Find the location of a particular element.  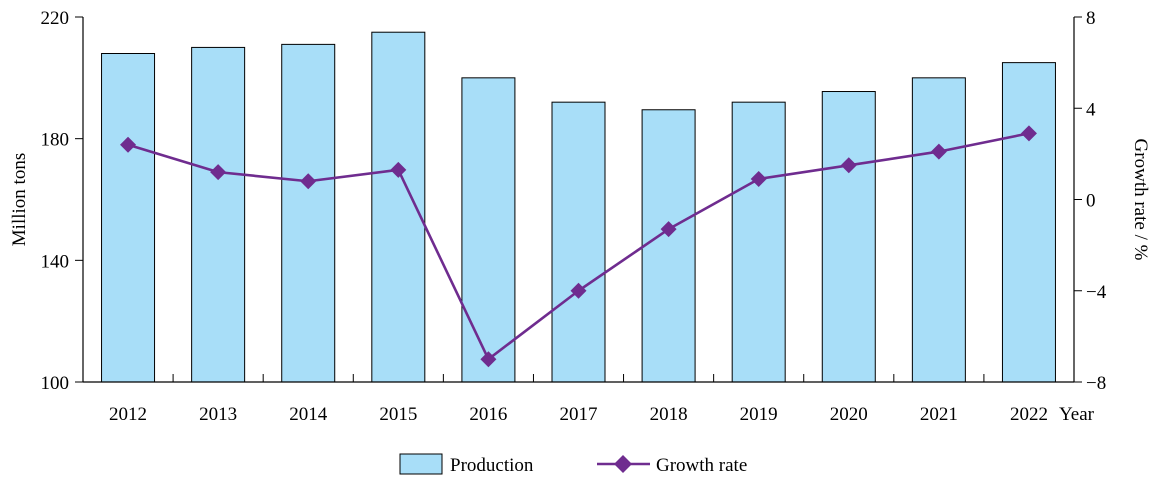

legend: Production Growth rate is located at coordinates (573, 464).